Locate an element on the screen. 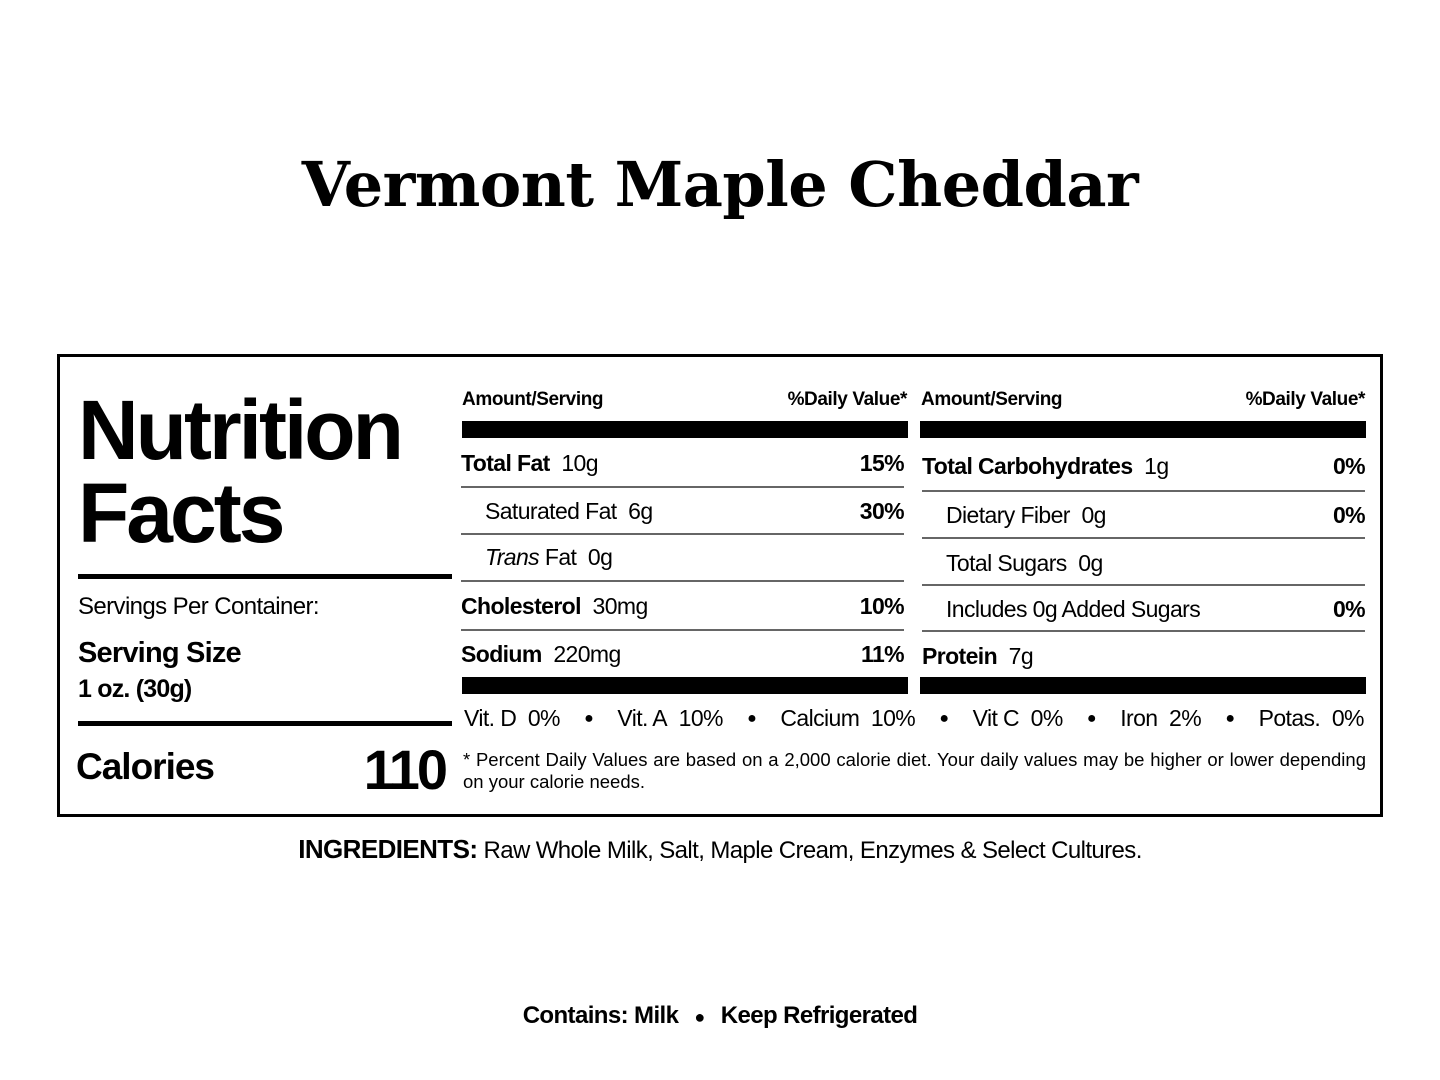  vitamin-name: Calcium is located at coordinates (820, 718).